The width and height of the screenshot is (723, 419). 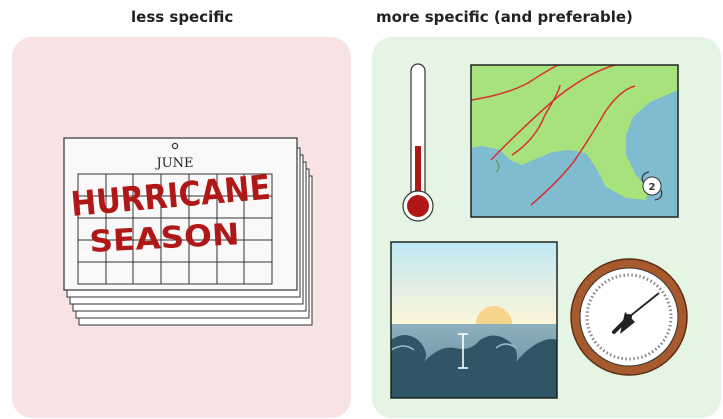 What do you see at coordinates (182, 17) in the screenshot?
I see `less-specific-heading: less specific` at bounding box center [182, 17].